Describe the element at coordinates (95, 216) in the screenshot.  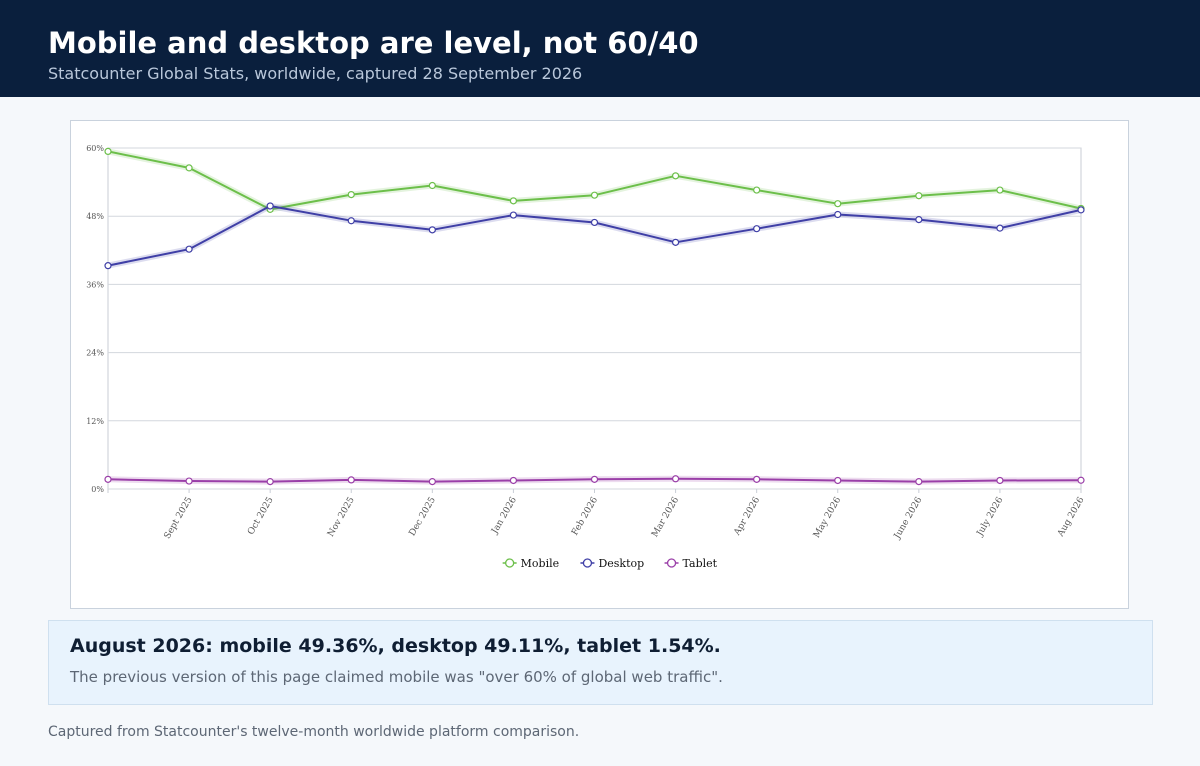
I see `y-tick-label: 48%` at that location.